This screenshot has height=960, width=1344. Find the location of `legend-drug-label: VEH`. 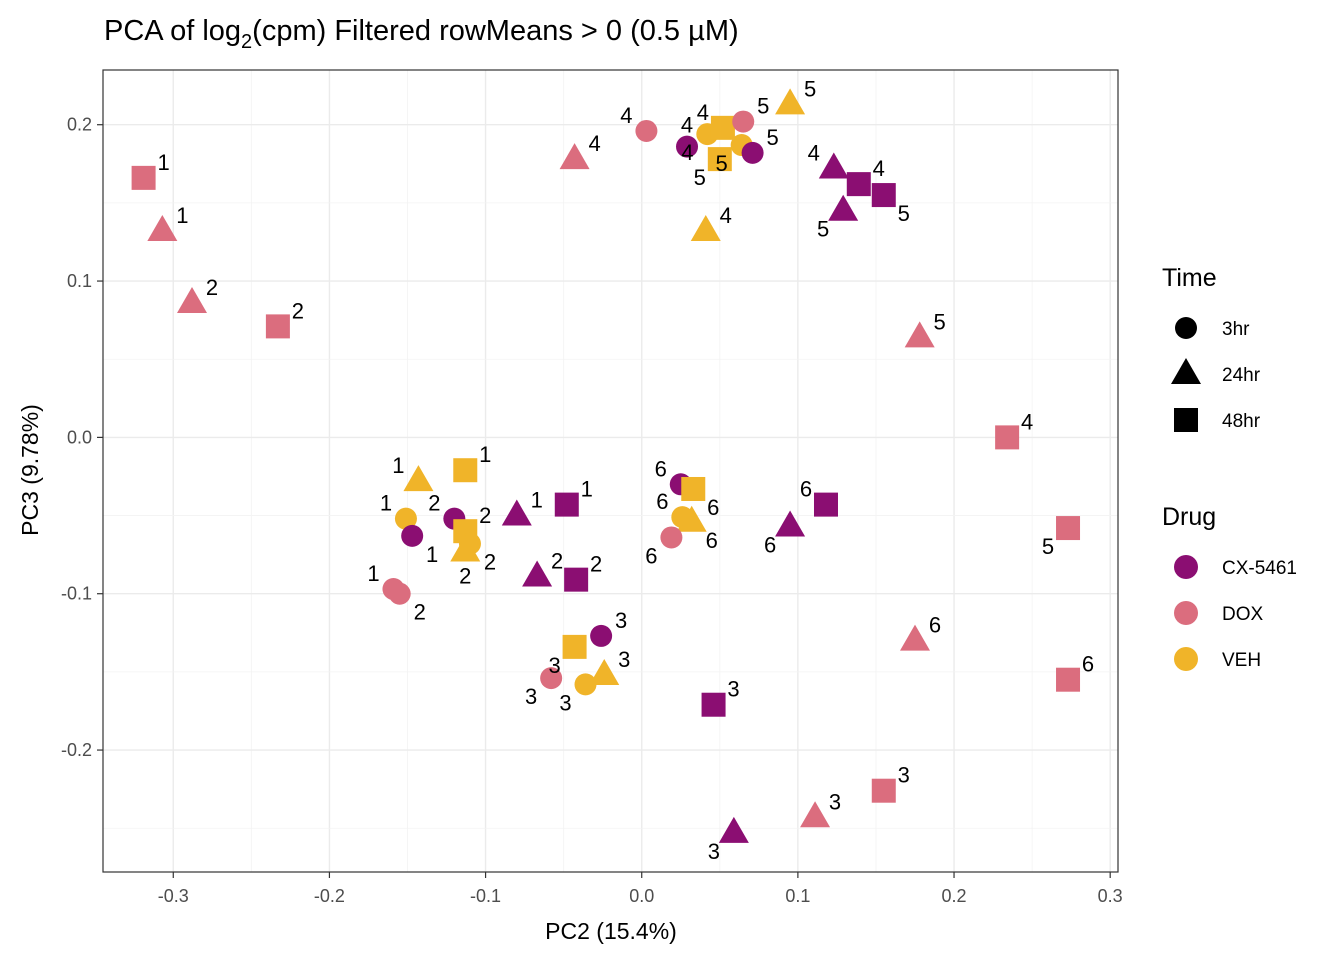

legend-drug-label: VEH is located at coordinates (1241, 660).